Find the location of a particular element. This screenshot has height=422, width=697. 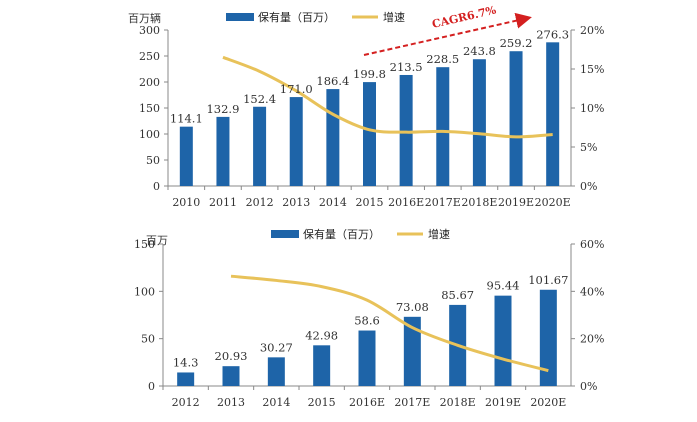

y2-tick-label: 40% is located at coordinates (592, 291).